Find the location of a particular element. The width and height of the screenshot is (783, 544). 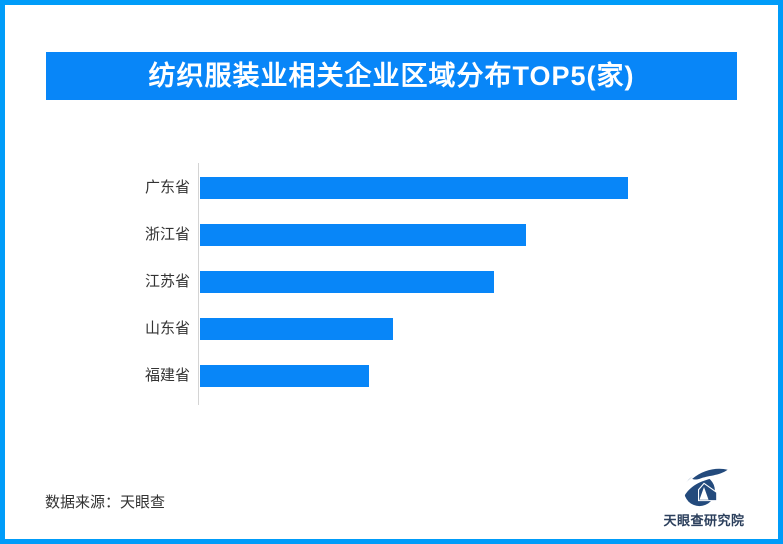

bar-row: 广东省 is located at coordinates (391, 188).